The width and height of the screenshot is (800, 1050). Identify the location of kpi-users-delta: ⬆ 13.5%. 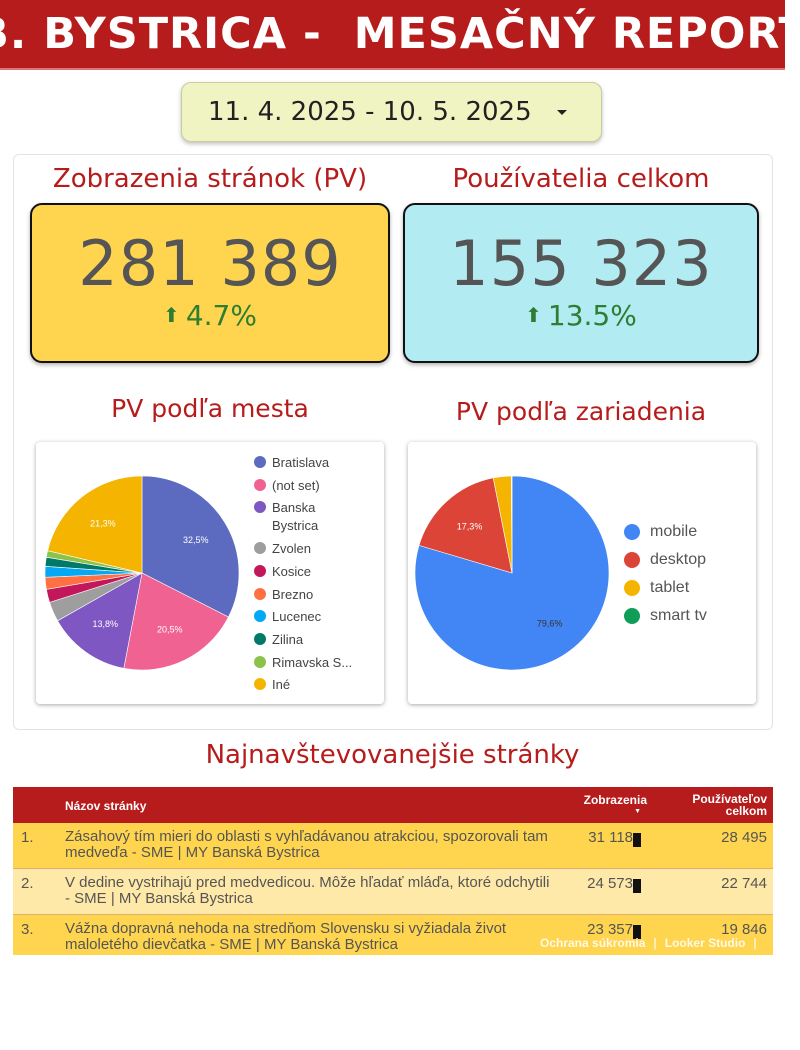
(581, 315).